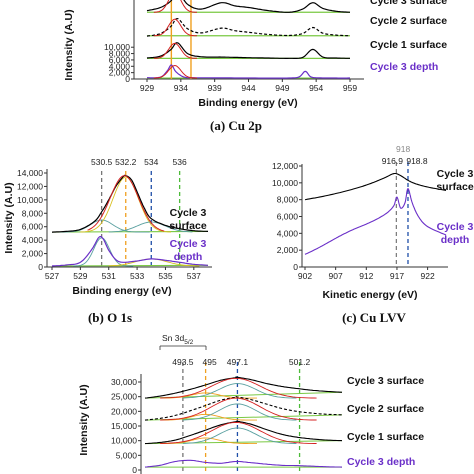 The height and width of the screenshot is (474, 474). Describe the element at coordinates (248, 88) in the screenshot. I see `a-x-tick-label: 944` at that location.